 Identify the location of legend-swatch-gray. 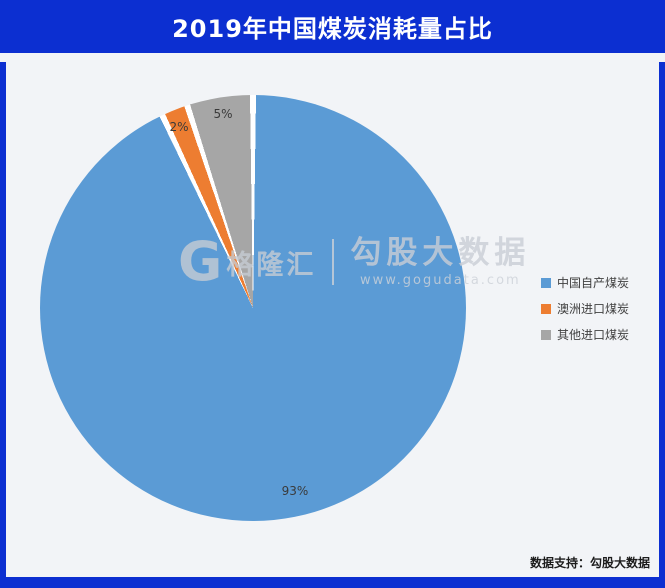
(546, 334).